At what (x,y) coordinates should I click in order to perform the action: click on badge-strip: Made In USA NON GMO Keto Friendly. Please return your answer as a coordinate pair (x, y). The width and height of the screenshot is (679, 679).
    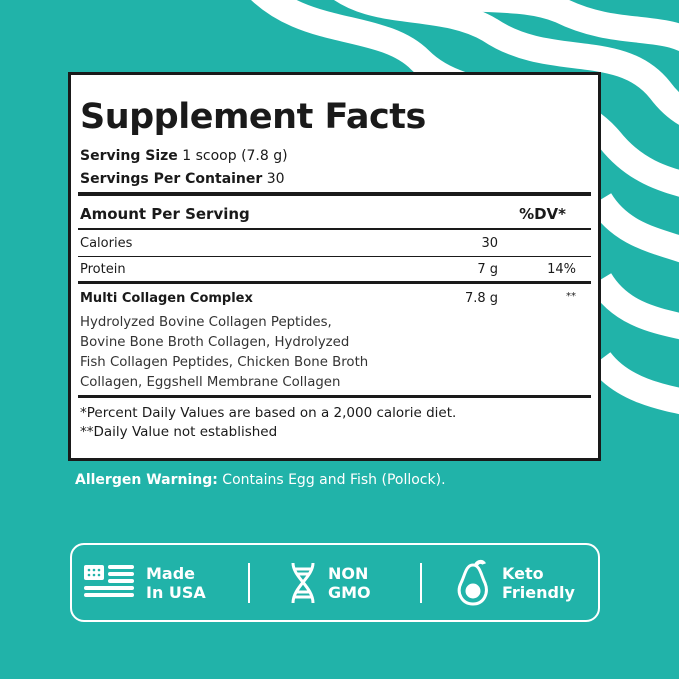
    Looking at the image, I should click on (335, 582).